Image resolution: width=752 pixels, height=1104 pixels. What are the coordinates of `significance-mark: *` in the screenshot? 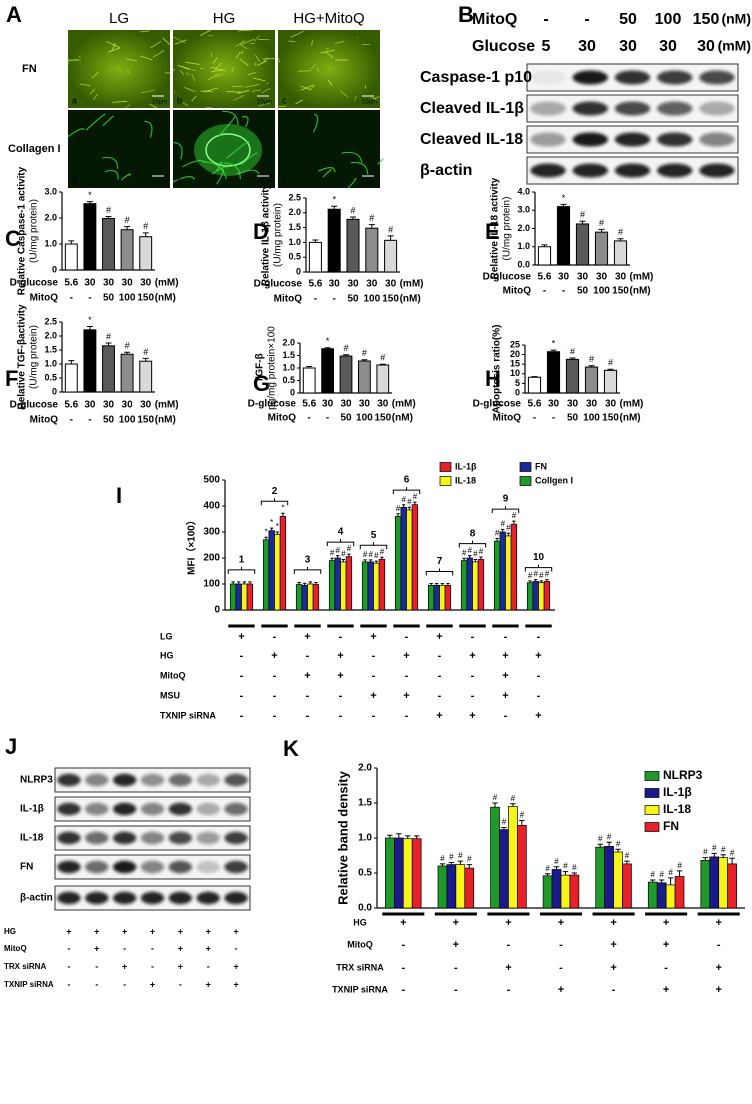 It's located at (271, 522).